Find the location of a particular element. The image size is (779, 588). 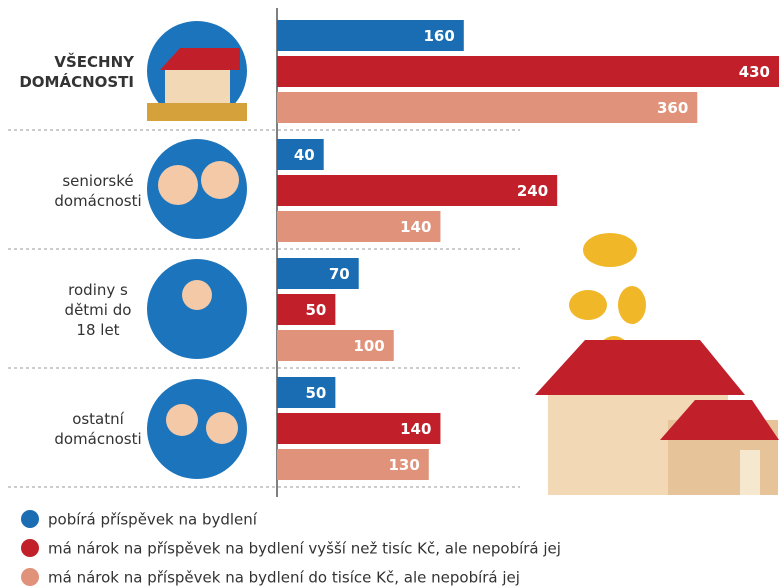

icon-circle is located at coordinates (197, 429).